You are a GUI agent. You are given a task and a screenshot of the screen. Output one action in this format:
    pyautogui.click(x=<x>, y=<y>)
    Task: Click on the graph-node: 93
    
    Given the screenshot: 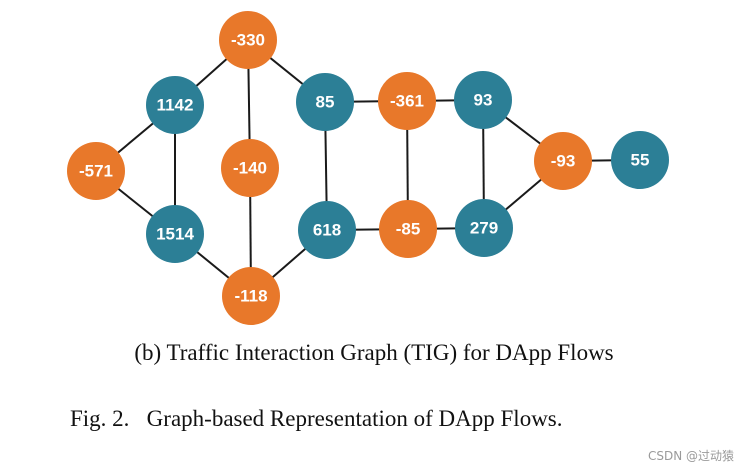 What is the action you would take?
    pyautogui.click(x=483, y=100)
    